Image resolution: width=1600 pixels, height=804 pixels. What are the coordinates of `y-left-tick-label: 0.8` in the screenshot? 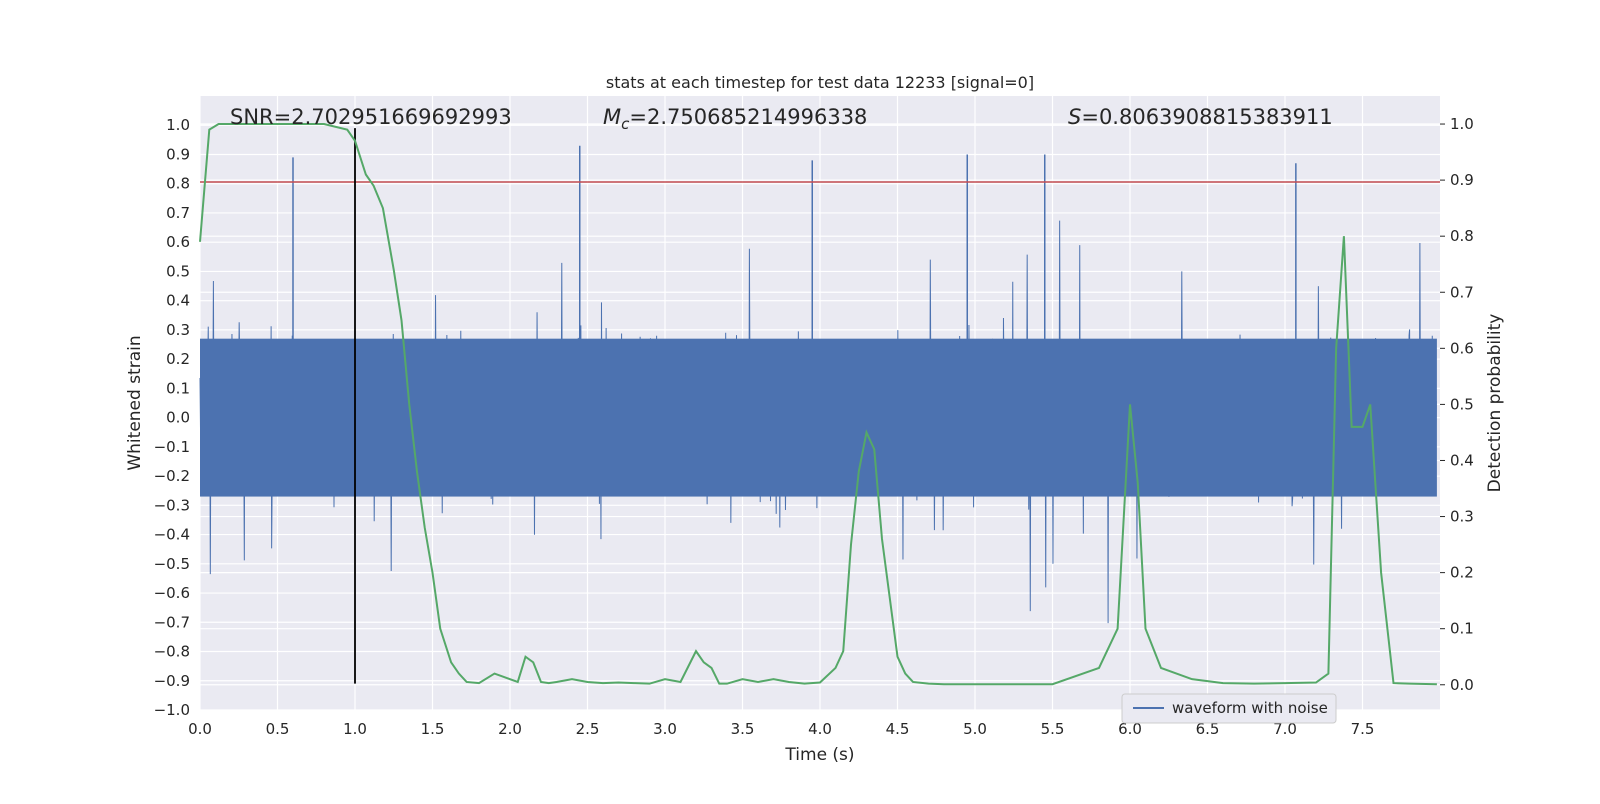 It's located at (178, 184).